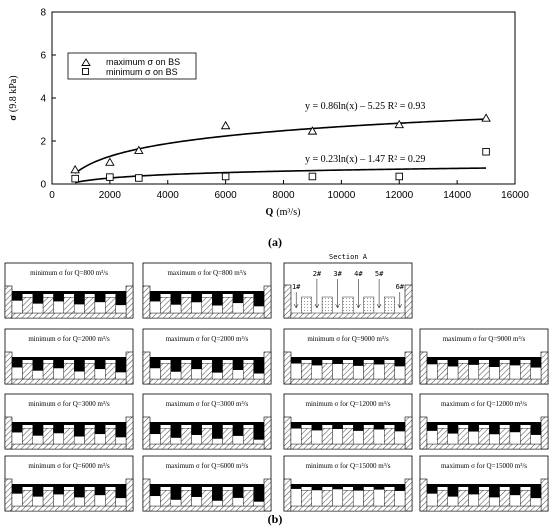 This screenshot has height=530, width=550. What do you see at coordinates (348, 257) in the screenshot?
I see `section-a-title: Section A` at bounding box center [348, 257].